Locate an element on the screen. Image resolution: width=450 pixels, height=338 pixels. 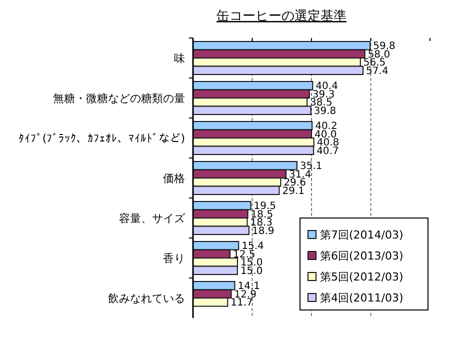
chart-title: 缶コーヒーの選定基準 is located at coordinates (281, 16).